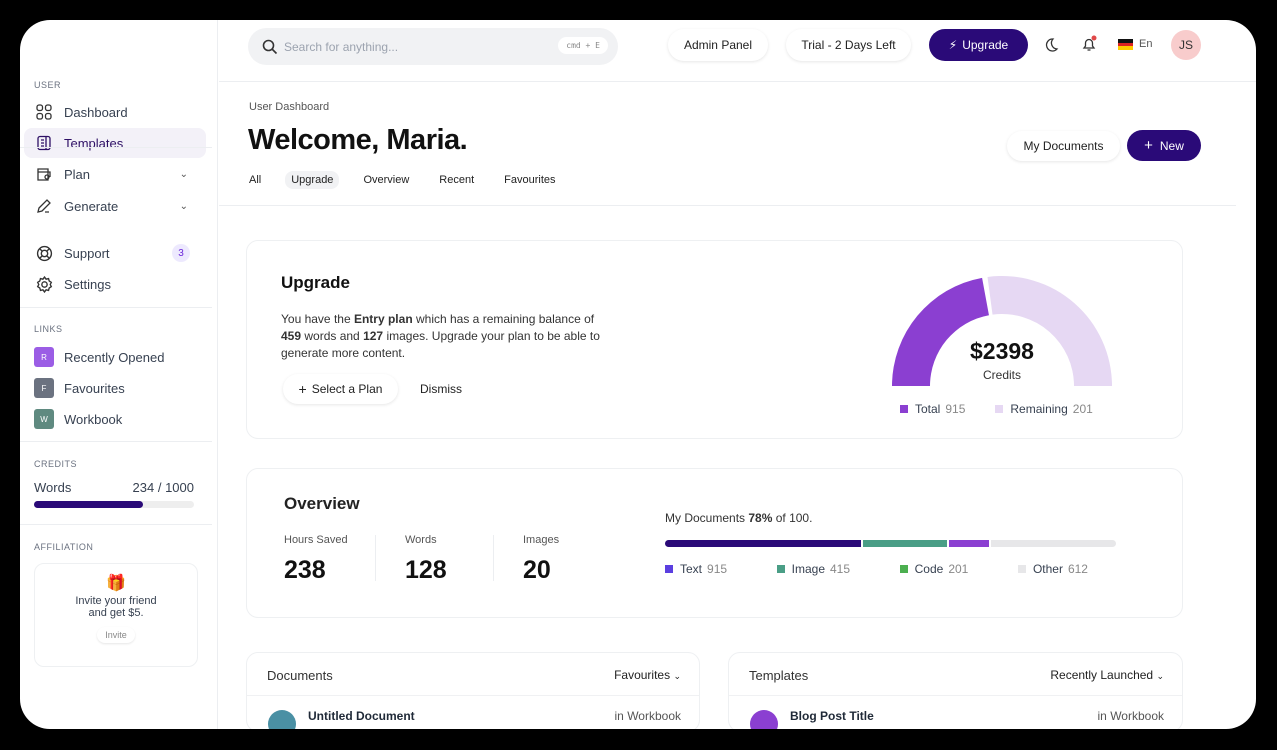 Image resolution: width=1277 pixels, height=750 pixels. Describe the element at coordinates (44, 253) in the screenshot. I see `lifebuoy-icon` at that location.